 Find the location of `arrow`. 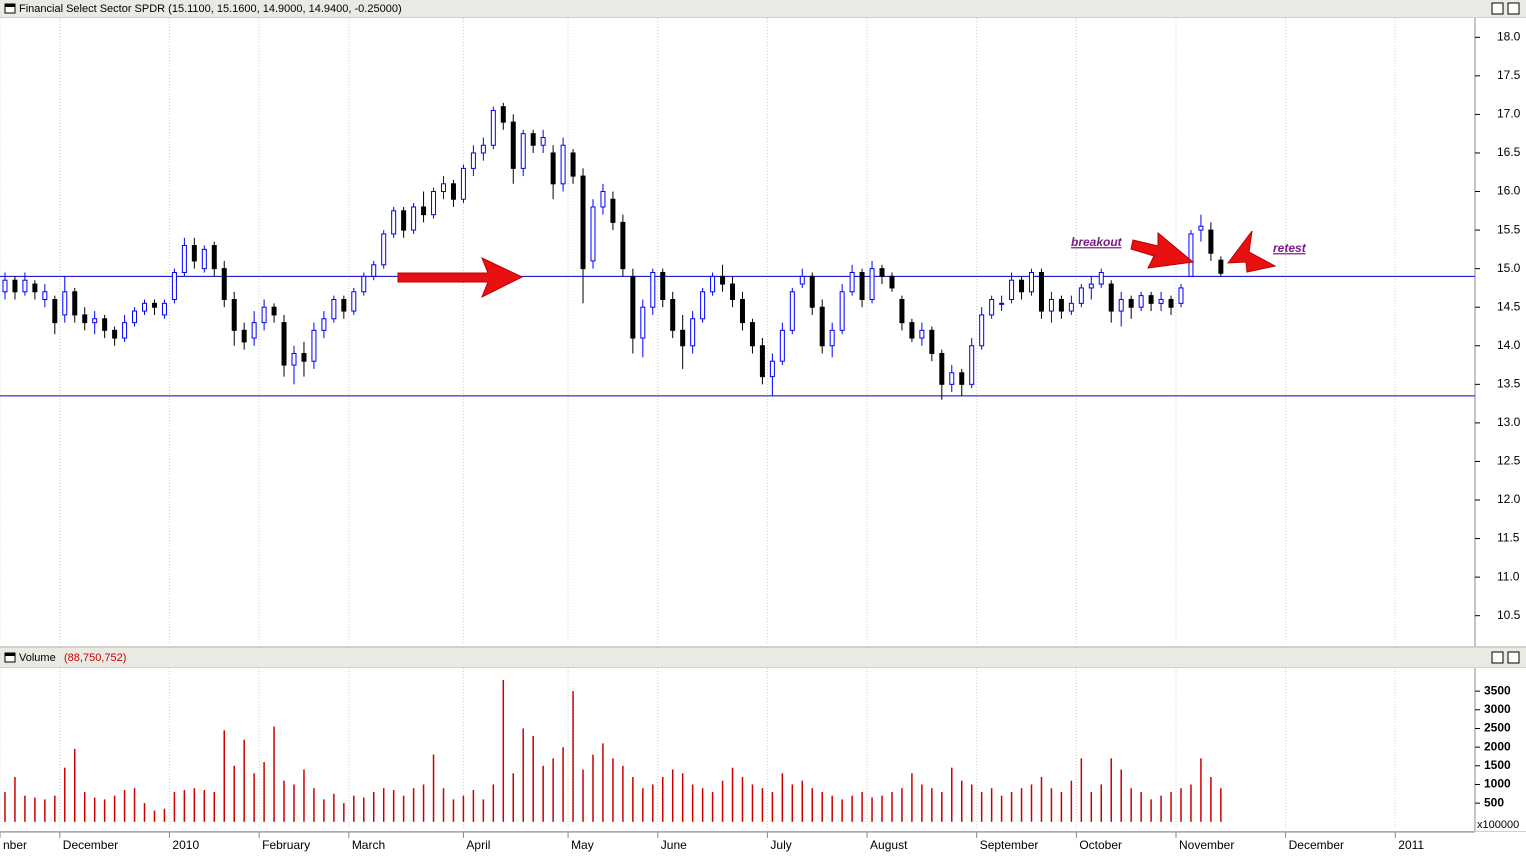

arrow is located at coordinates (1162, 250).